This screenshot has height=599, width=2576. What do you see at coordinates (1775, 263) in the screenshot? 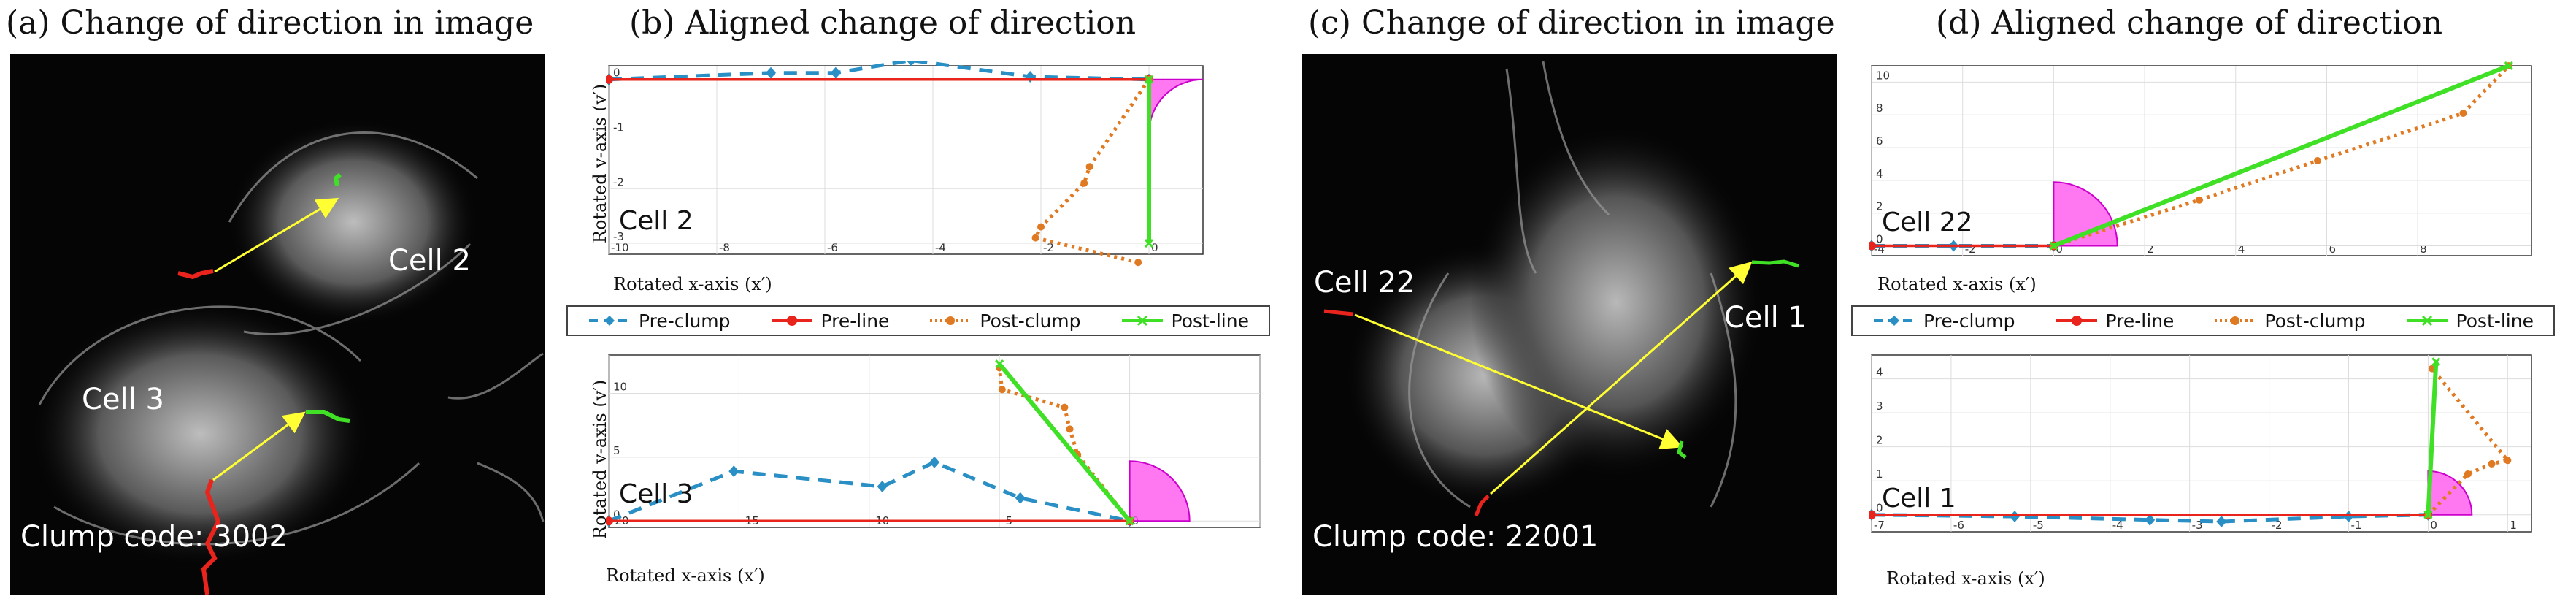
I see `cell-1-post-track` at bounding box center [1775, 263].